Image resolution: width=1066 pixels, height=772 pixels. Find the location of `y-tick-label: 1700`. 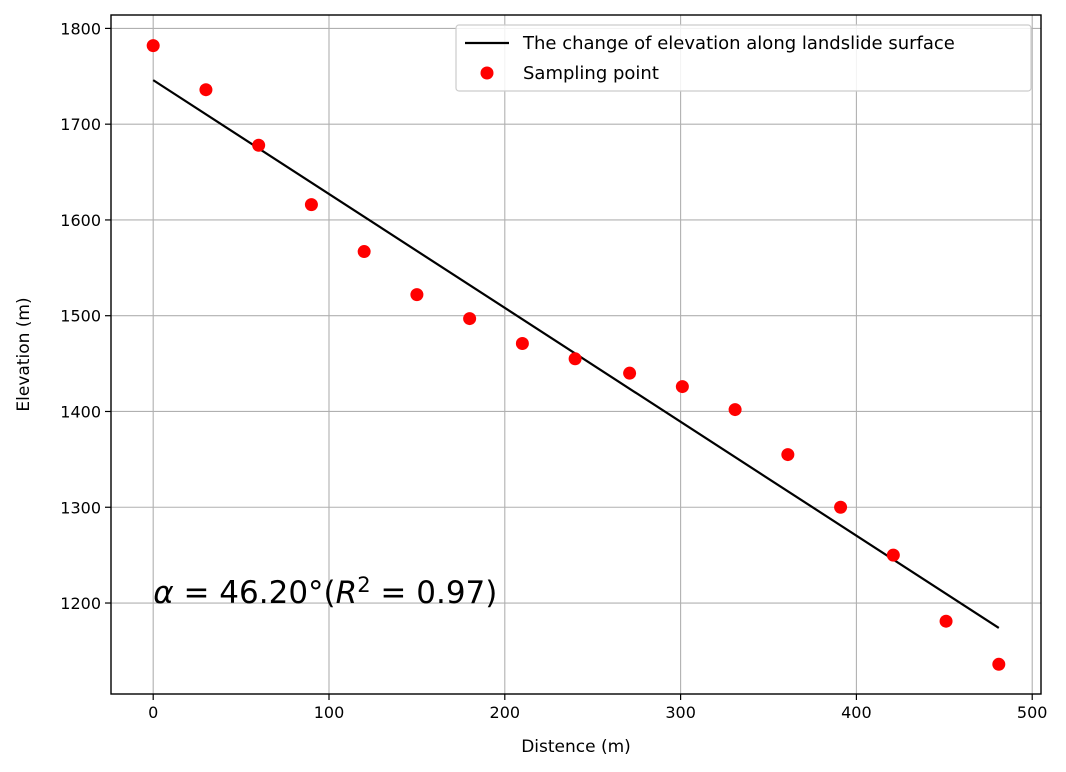

y-tick-label: 1700 is located at coordinates (80, 124).